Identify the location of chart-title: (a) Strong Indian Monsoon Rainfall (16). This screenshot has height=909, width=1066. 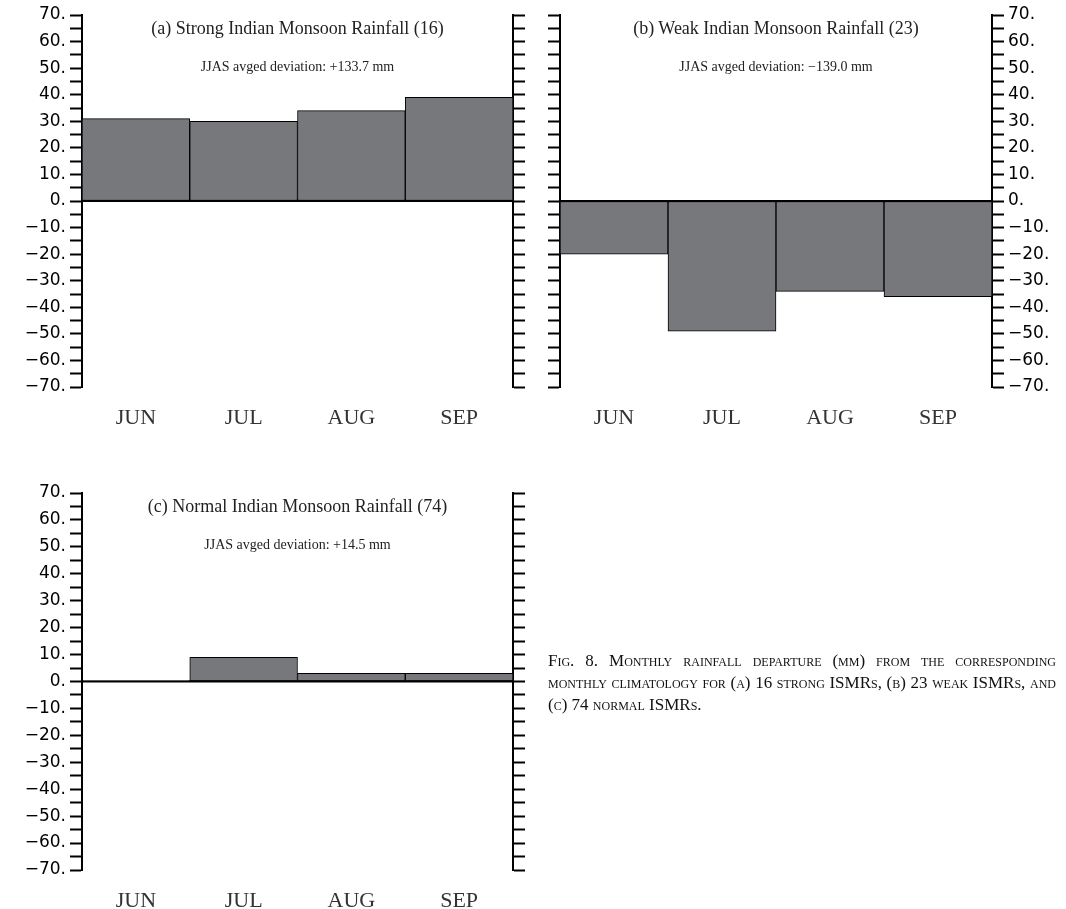
(297, 28).